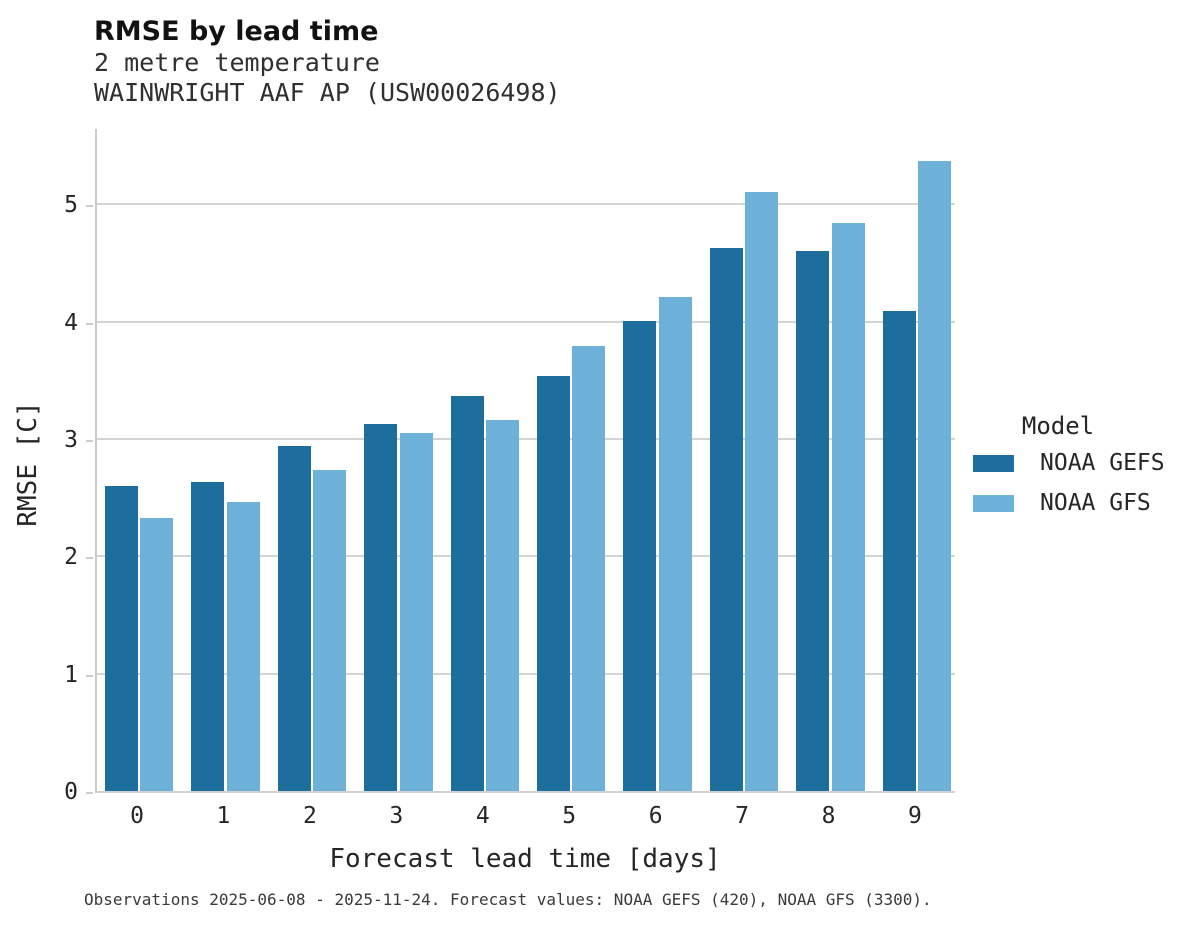 The width and height of the screenshot is (1195, 928). I want to click on chart-subtitle-variable: 2 metre temperature, so click(237, 62).